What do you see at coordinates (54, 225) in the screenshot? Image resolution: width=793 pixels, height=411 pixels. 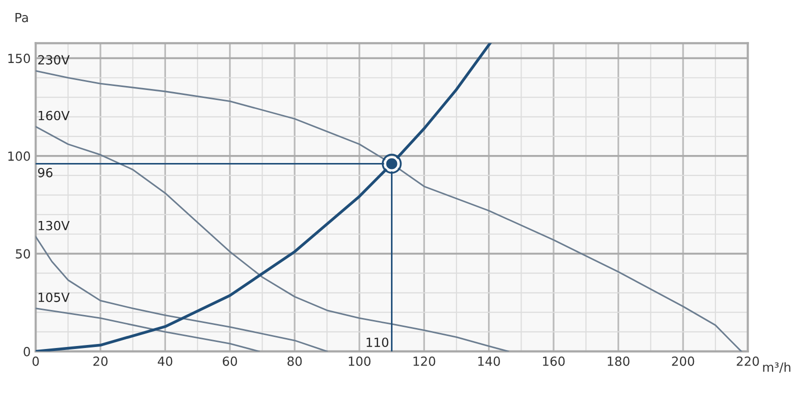 I see `series-label: 130V` at bounding box center [54, 225].